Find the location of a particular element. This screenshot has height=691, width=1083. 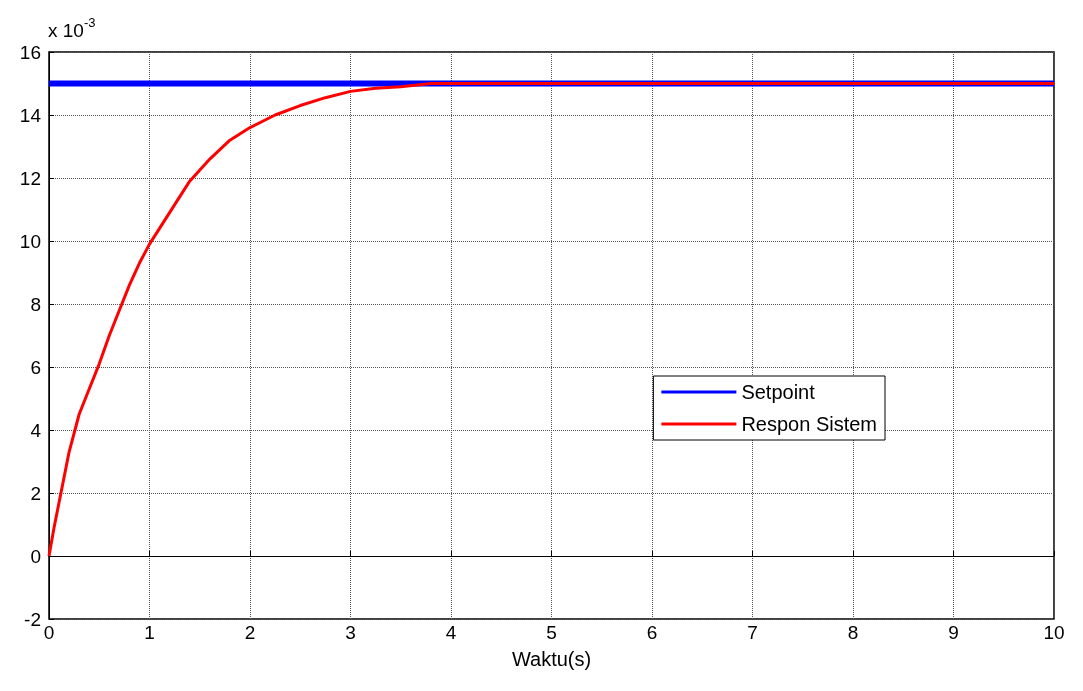

y-tick-label: 6 is located at coordinates (35, 367).